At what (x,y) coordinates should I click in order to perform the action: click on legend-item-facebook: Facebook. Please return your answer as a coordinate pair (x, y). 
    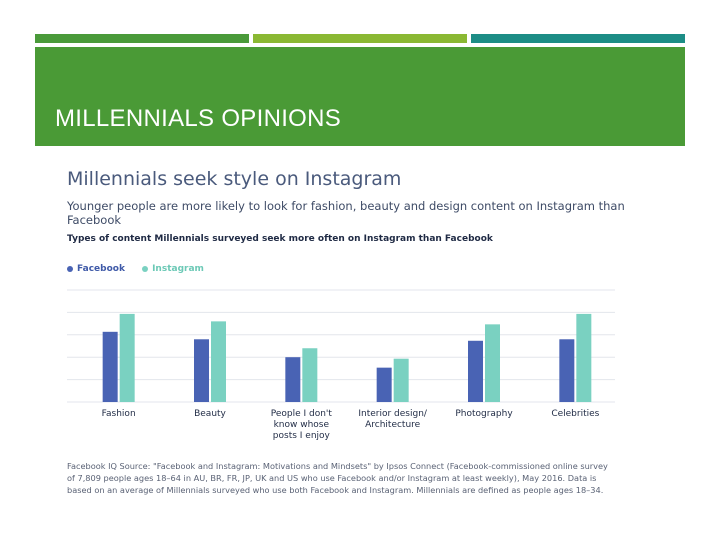
    Looking at the image, I should click on (96, 269).